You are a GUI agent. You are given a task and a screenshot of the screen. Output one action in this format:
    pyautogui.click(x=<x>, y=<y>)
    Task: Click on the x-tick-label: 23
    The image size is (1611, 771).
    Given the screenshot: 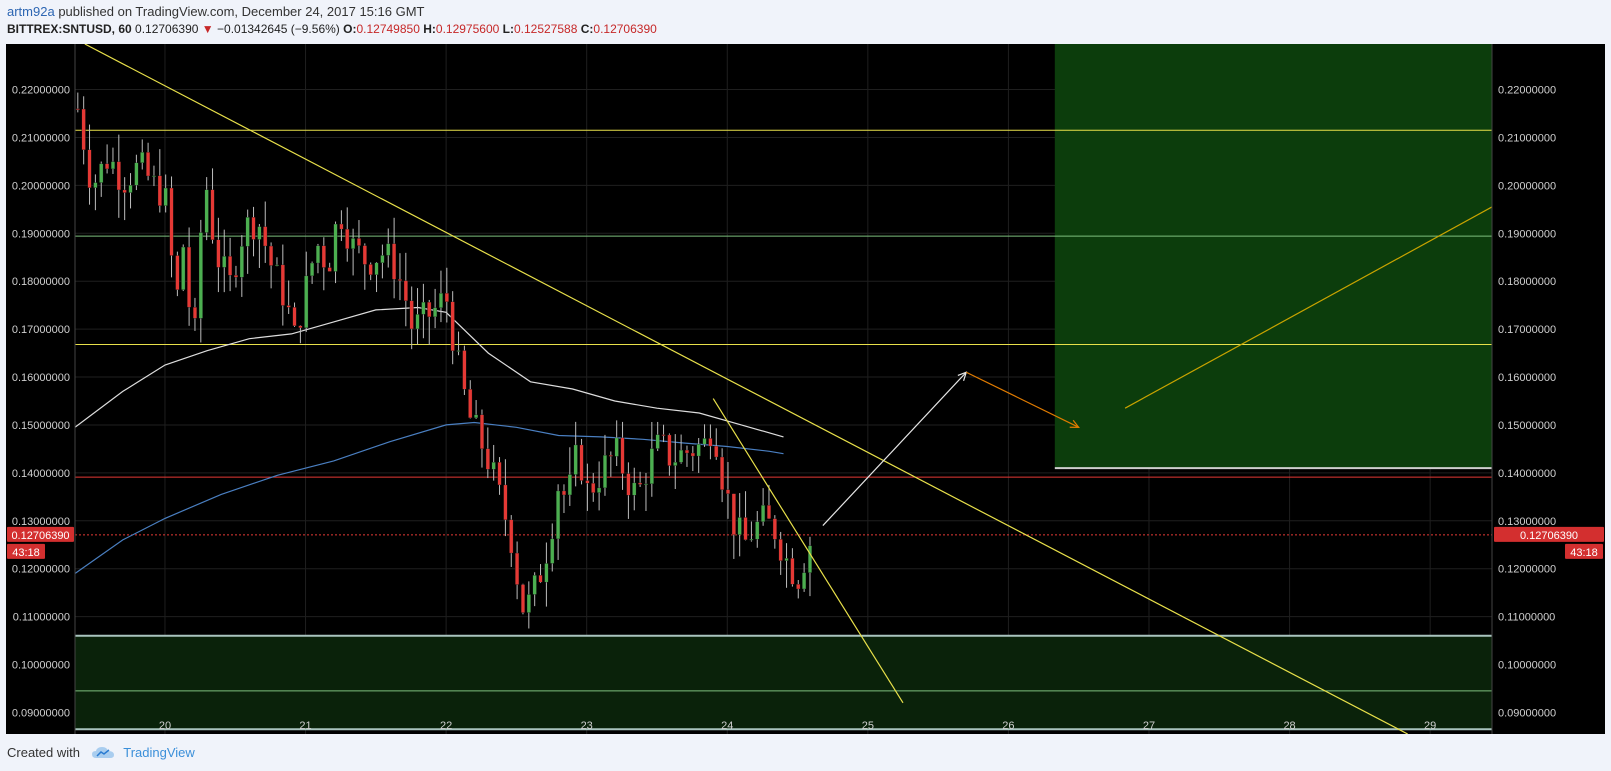 What is the action you would take?
    pyautogui.click(x=587, y=726)
    